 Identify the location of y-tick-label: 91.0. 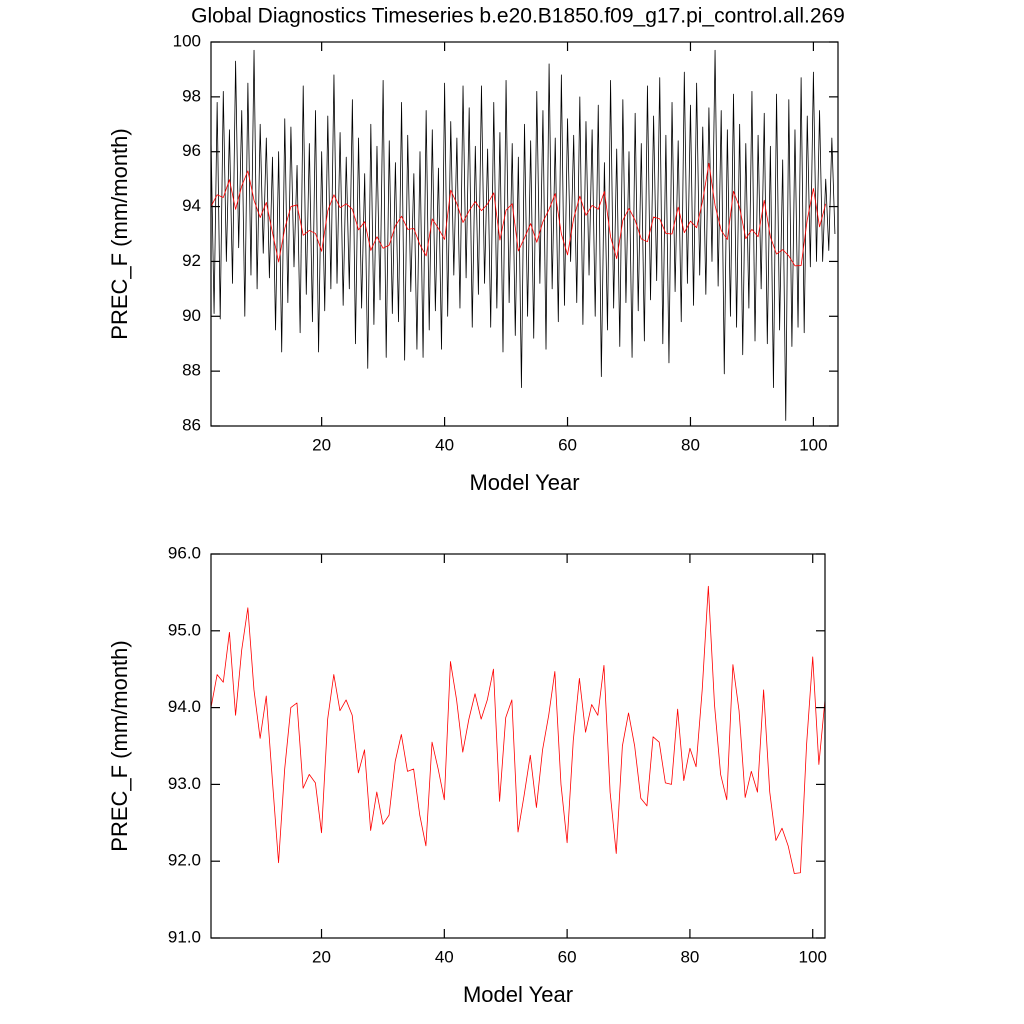
(184, 936).